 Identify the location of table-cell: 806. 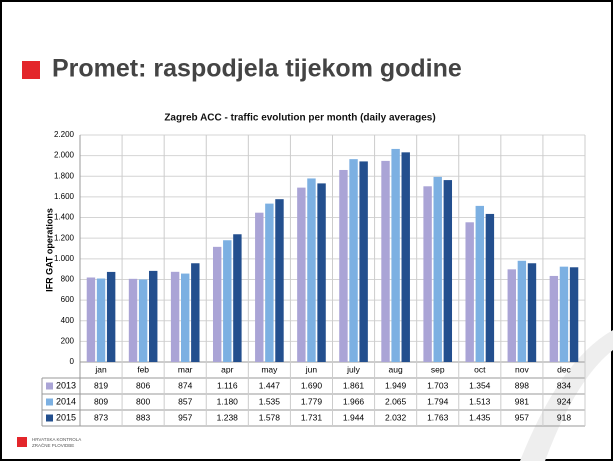
(143, 385).